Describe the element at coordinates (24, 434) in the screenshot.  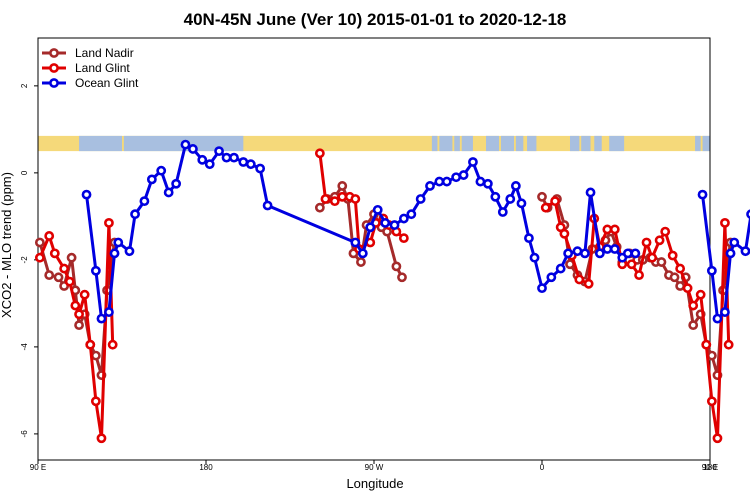
I see `y-tick-label: -6` at that location.